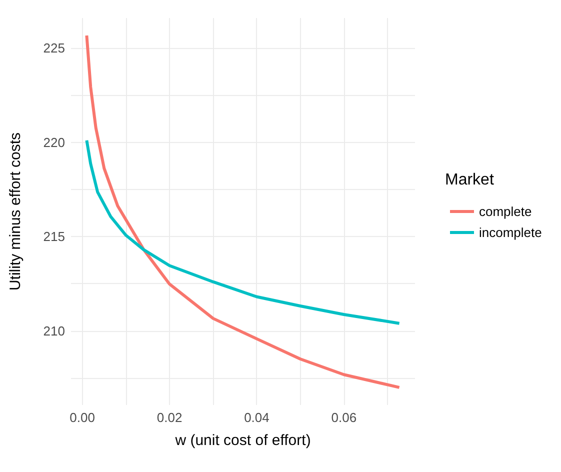  I want to click on legend-label: incomplete, so click(510, 232).